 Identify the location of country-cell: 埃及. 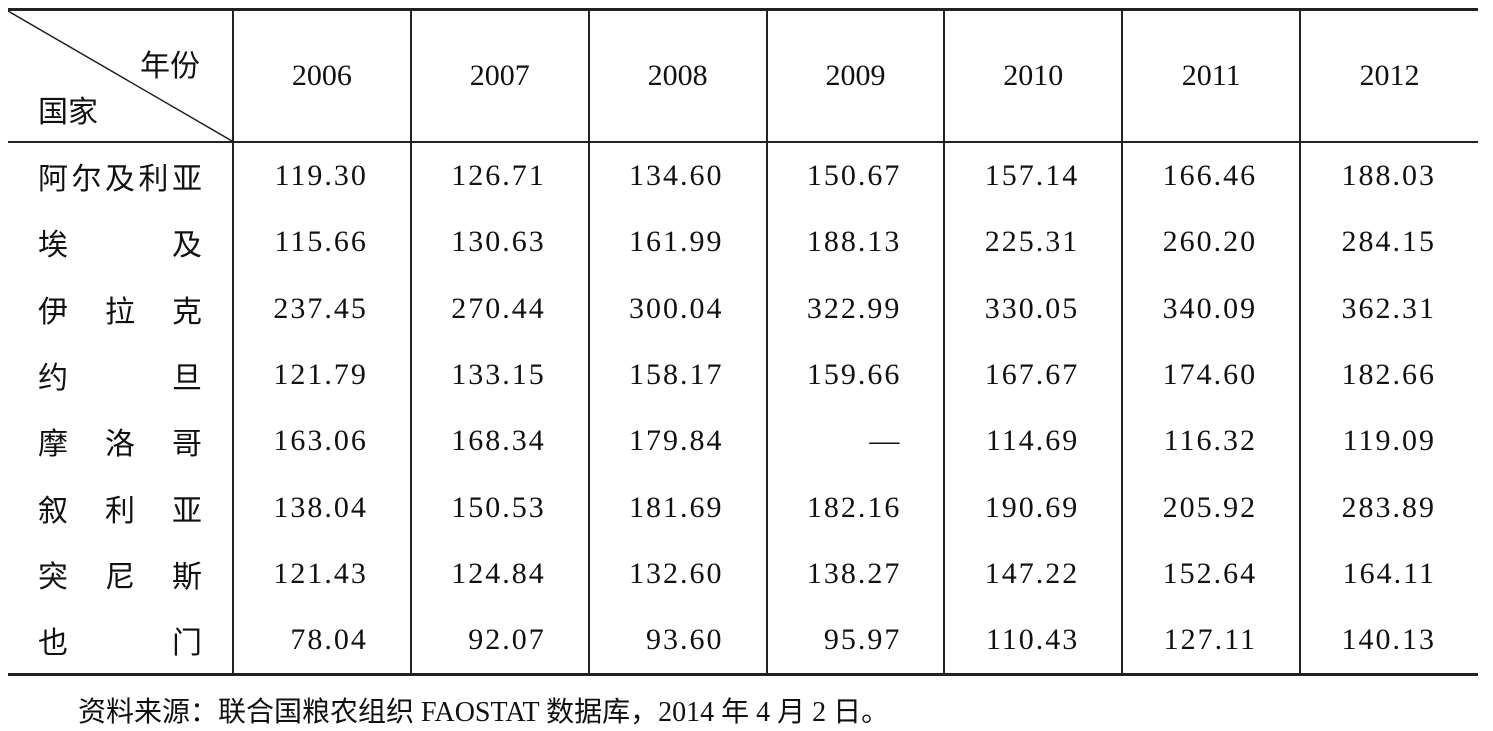
(120, 246).